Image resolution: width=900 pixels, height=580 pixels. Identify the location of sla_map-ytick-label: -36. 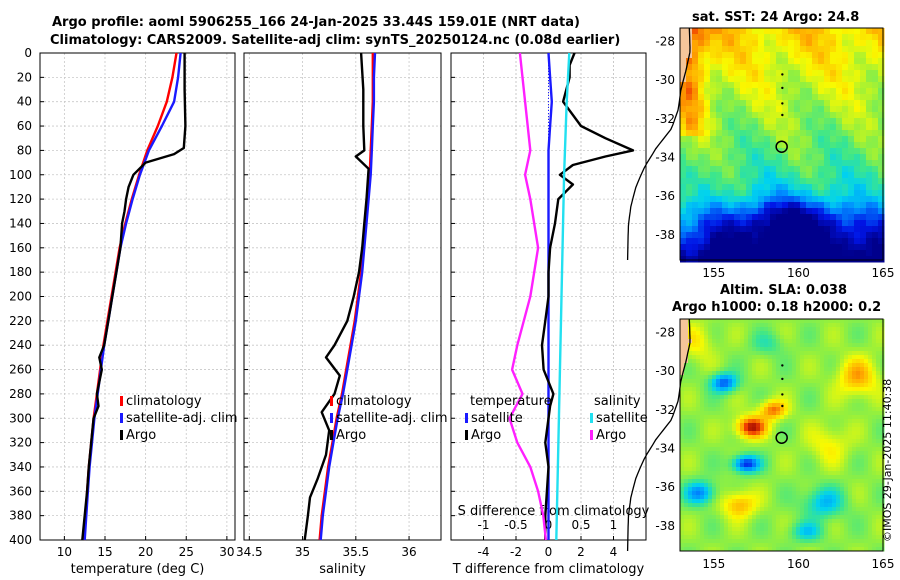
(665, 487).